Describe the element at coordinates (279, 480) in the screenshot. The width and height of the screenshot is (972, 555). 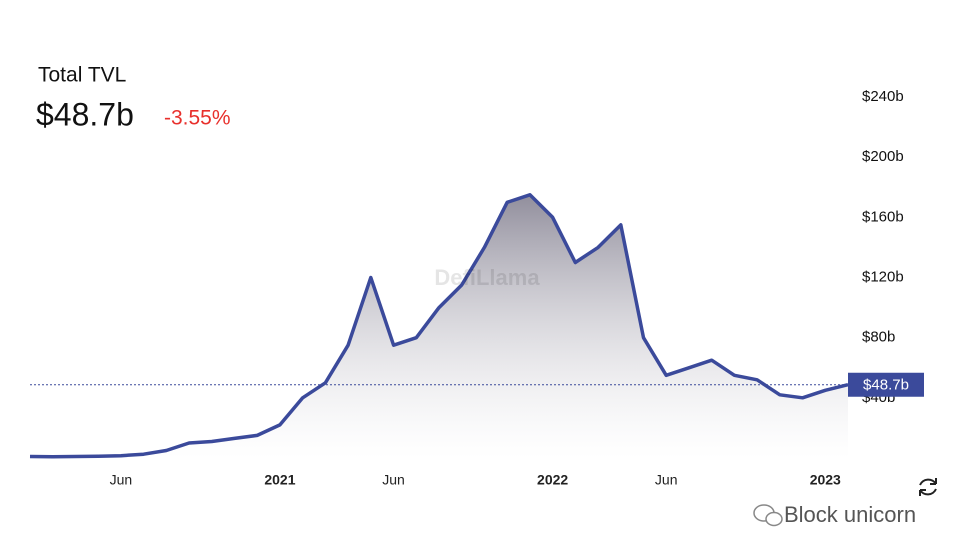
I see `x-tick-label: 2021` at that location.